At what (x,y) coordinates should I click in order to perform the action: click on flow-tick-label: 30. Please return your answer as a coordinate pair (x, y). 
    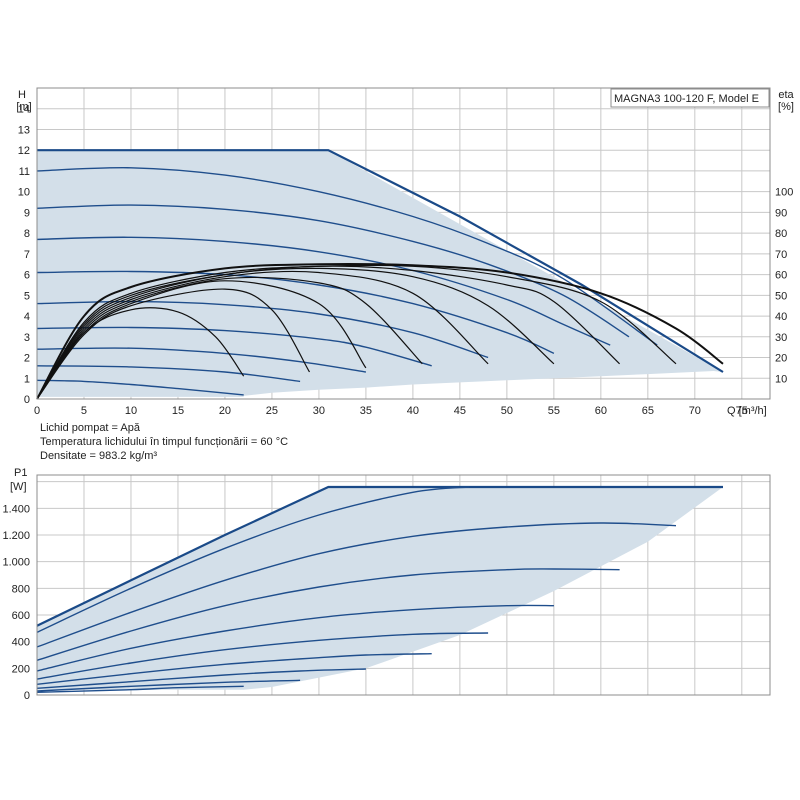
    Looking at the image, I should click on (319, 411).